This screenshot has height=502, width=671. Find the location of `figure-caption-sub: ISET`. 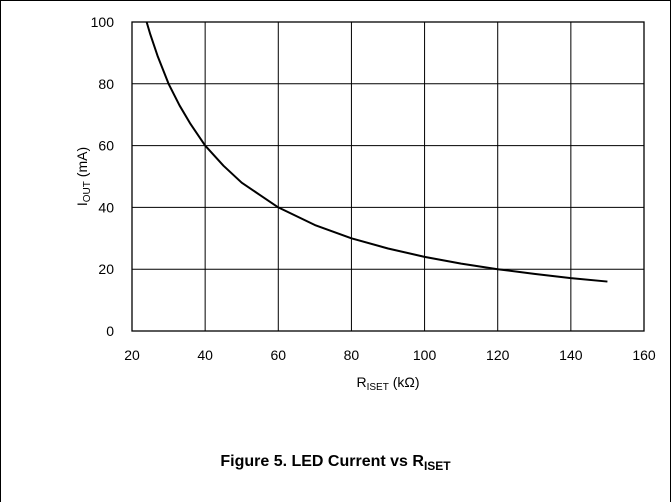

figure-caption-sub: ISET is located at coordinates (437, 466).